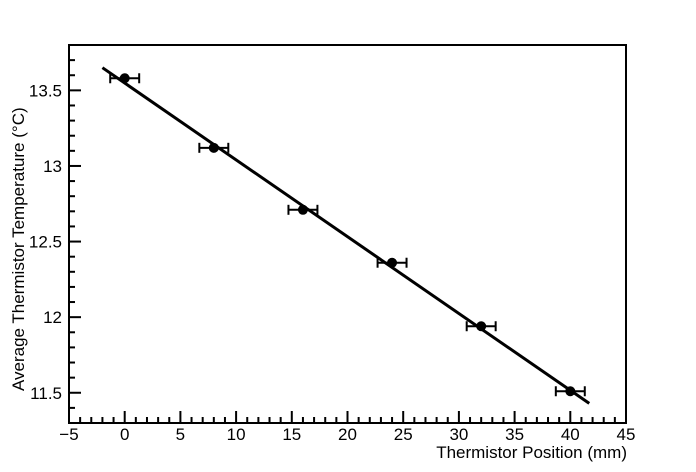  I want to click on x-tick-label: −5, so click(68, 434).